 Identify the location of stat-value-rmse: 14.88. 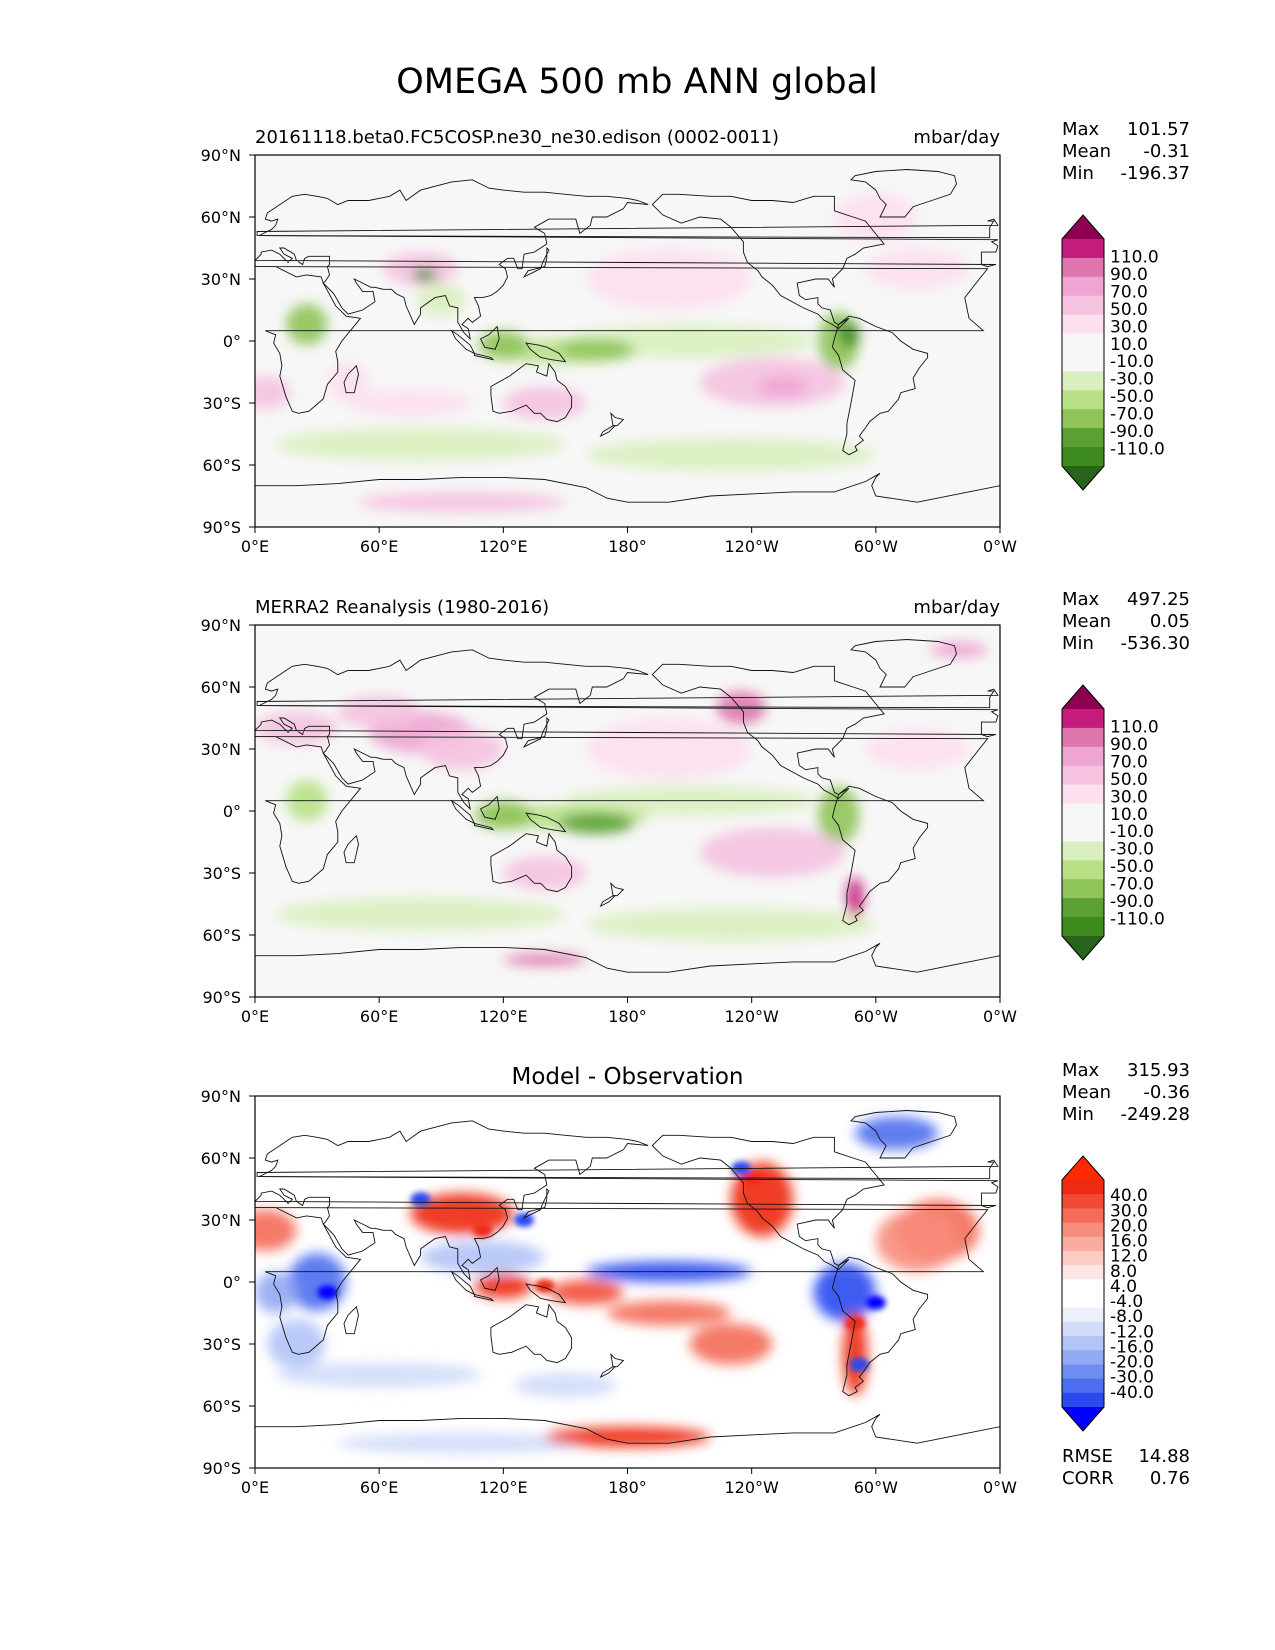
(1164, 1456).